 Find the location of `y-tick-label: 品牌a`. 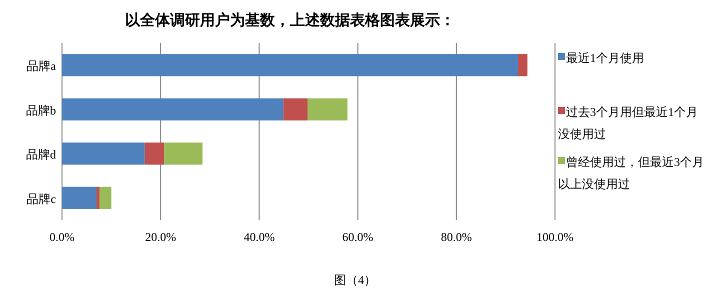

y-tick-label: 品牌a is located at coordinates (41, 66).